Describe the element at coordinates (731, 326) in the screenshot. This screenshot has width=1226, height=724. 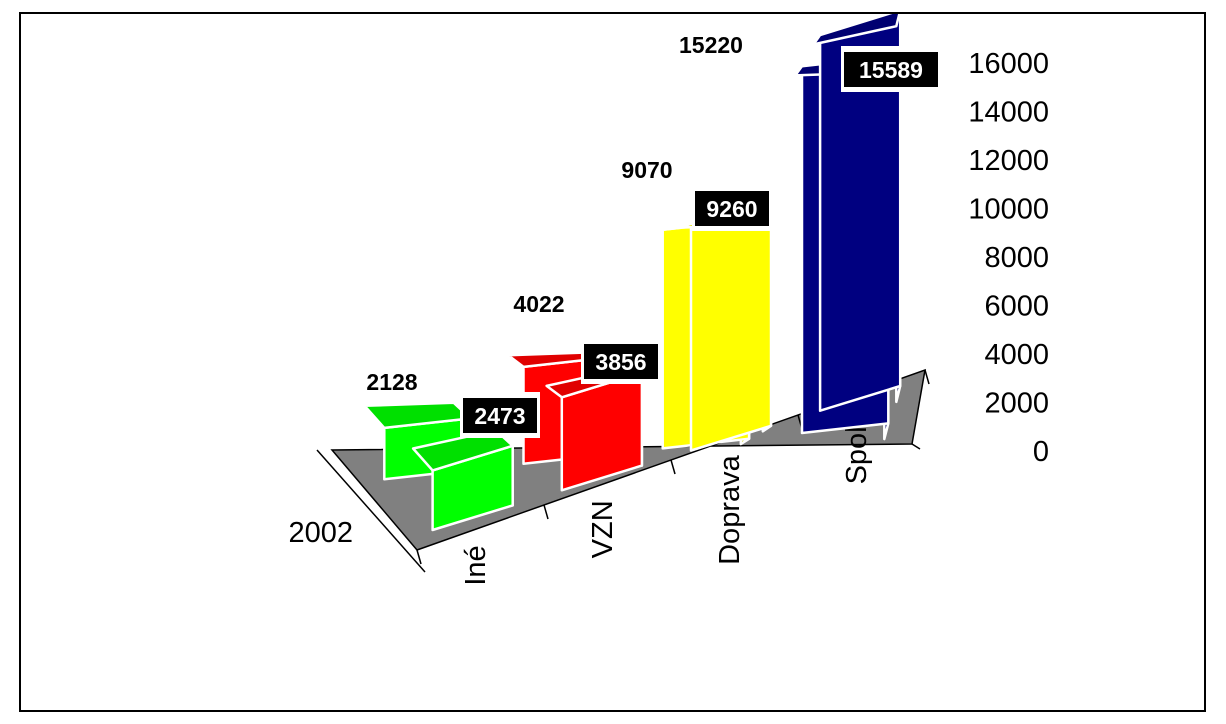
I see `bar-front-2-front` at that location.